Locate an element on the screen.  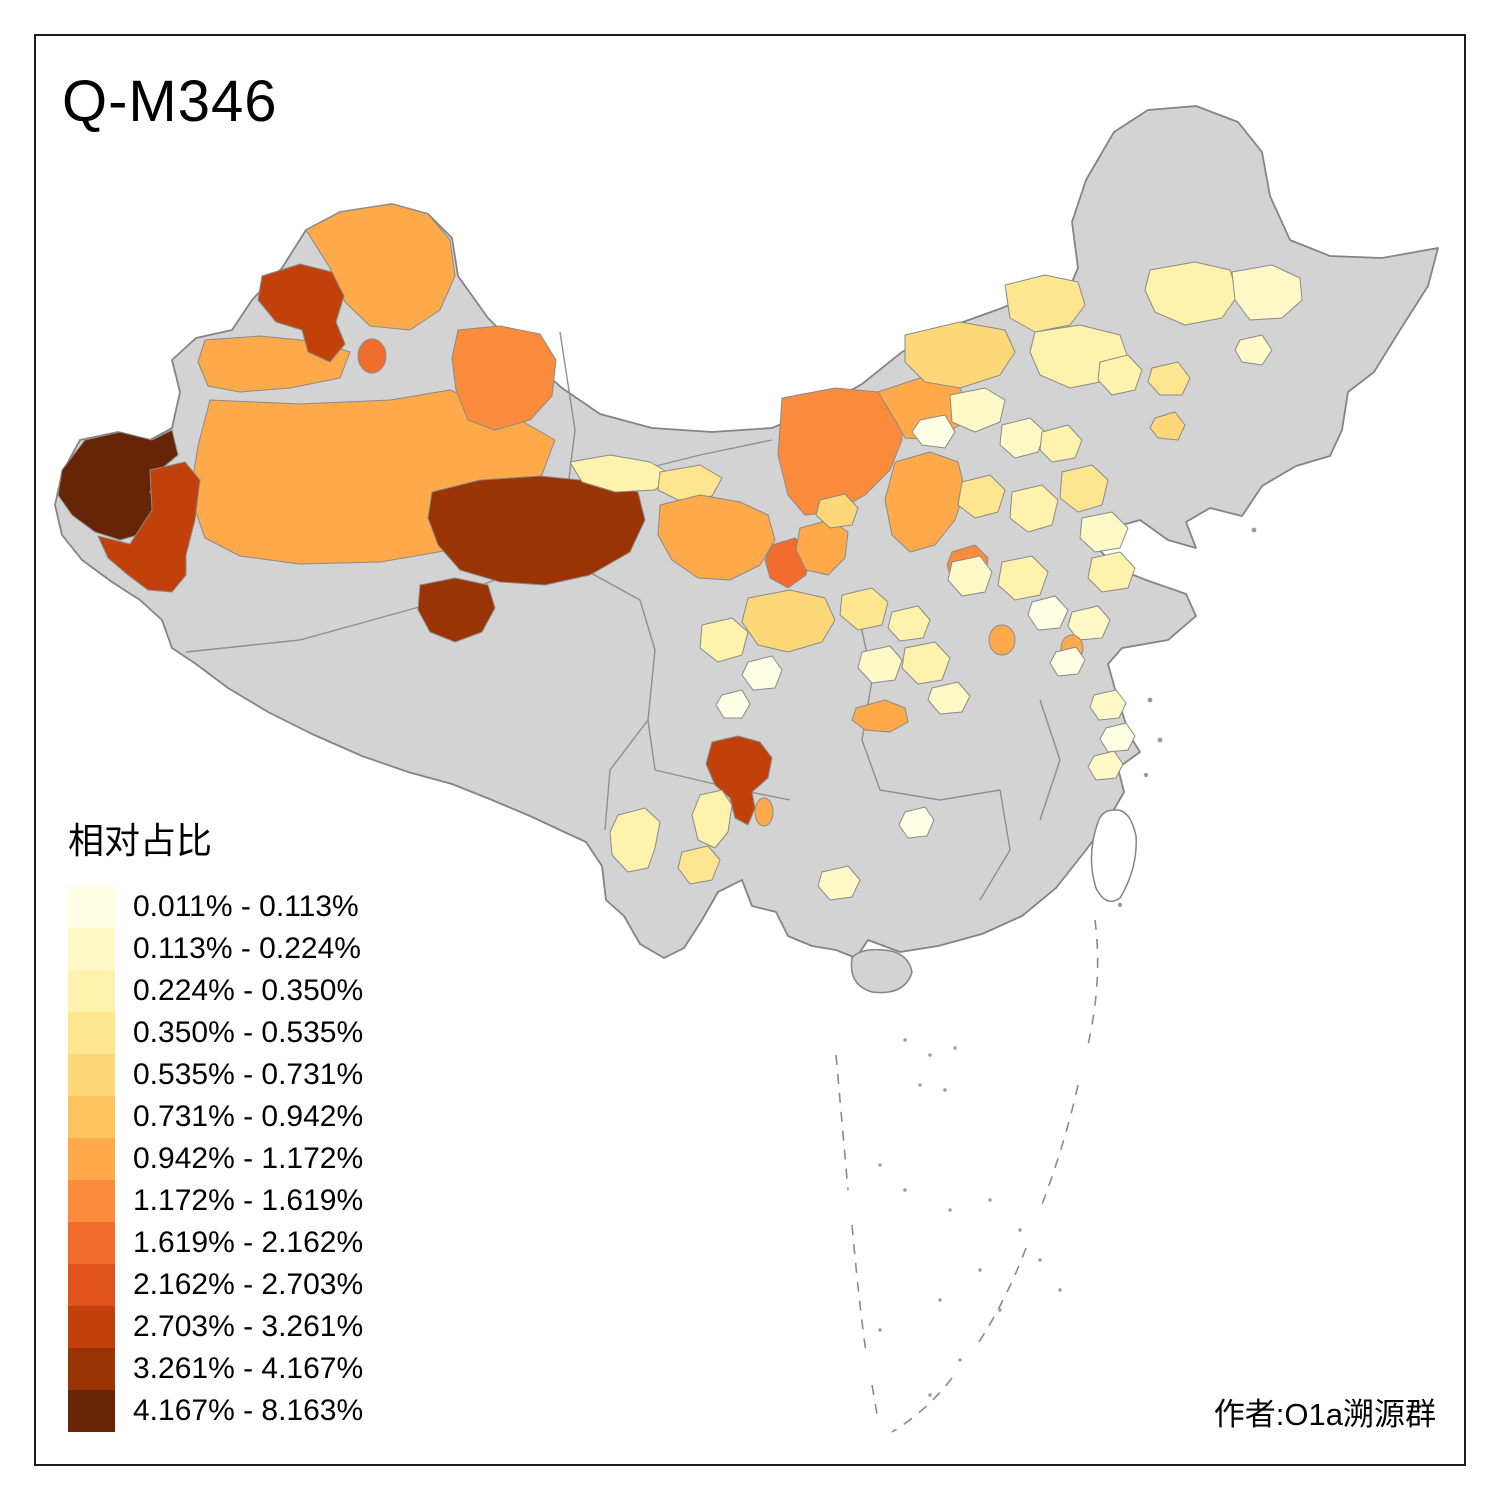
attribution-text: 作者:O1a溯源群 is located at coordinates (1324, 1414).